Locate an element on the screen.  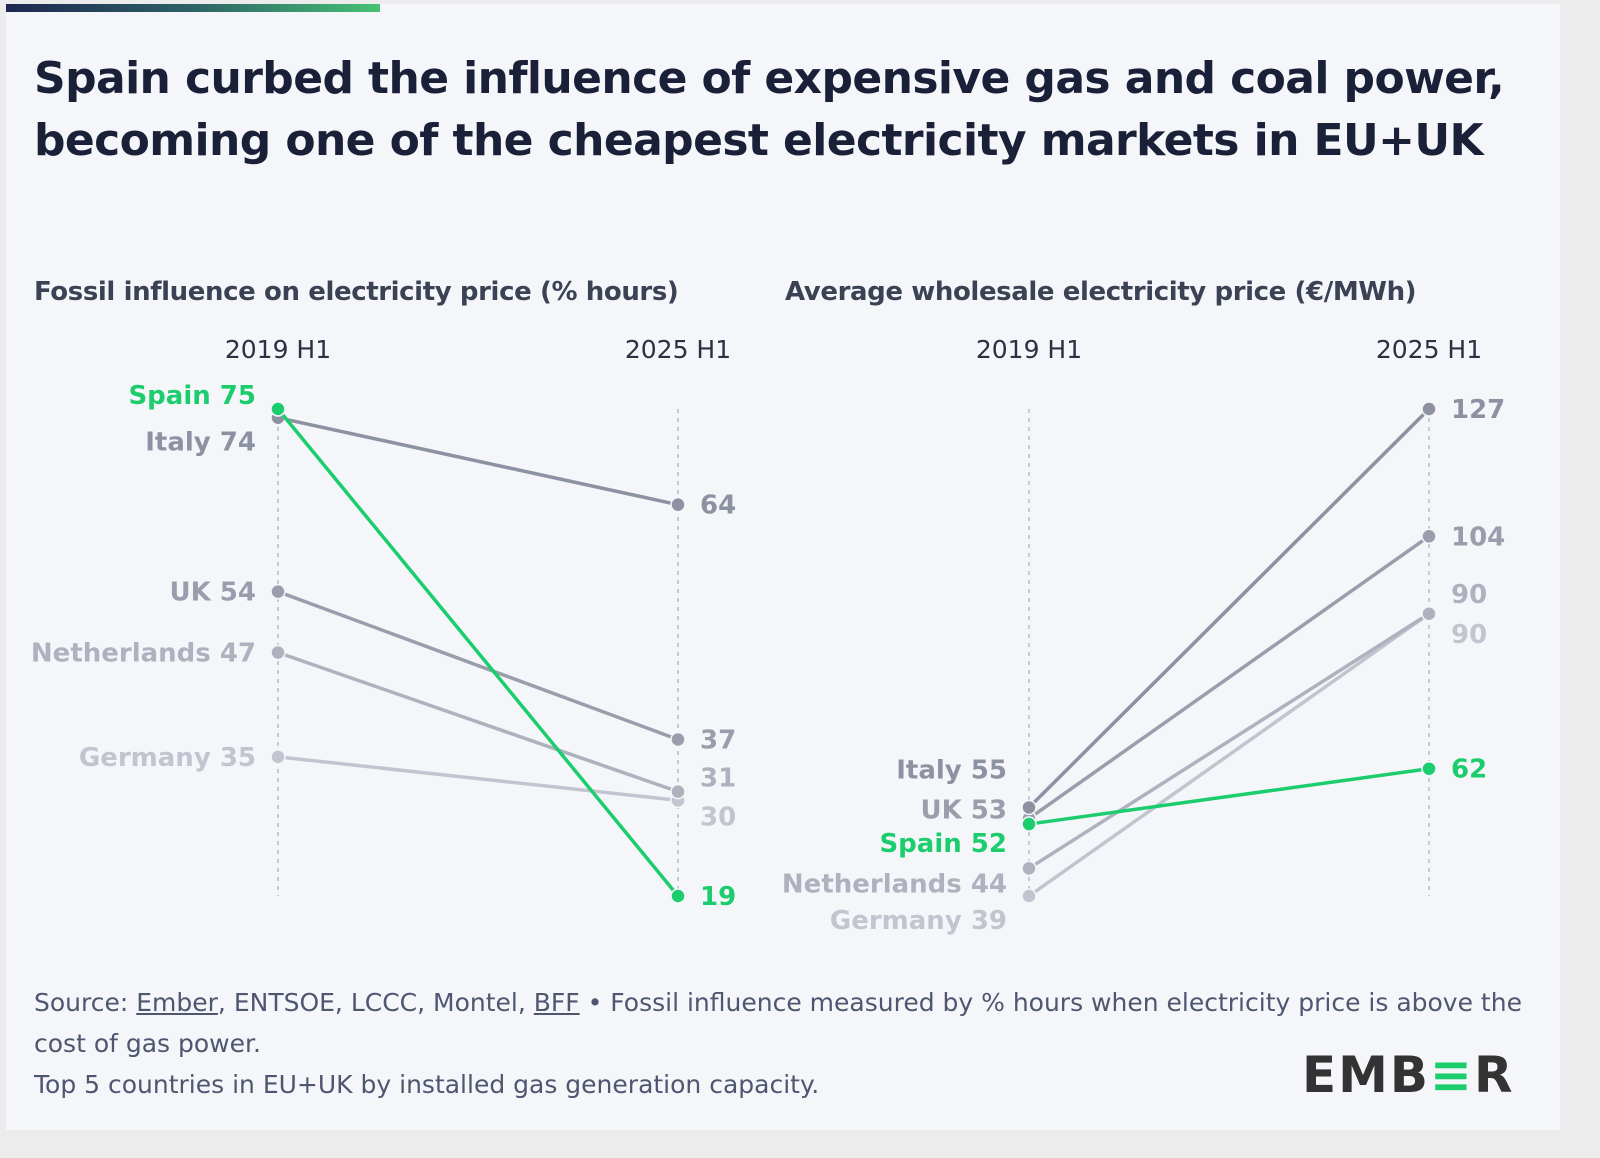
logo-e-mark: ≡ is located at coordinates (1452, 1075).